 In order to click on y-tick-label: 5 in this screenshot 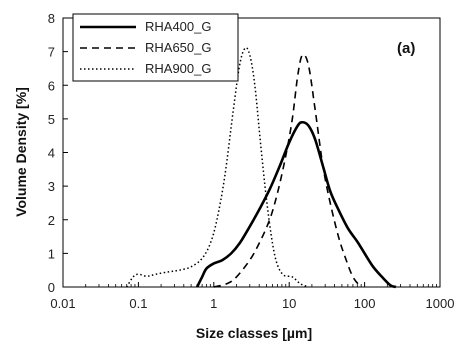, I will do `click(51, 119)`.